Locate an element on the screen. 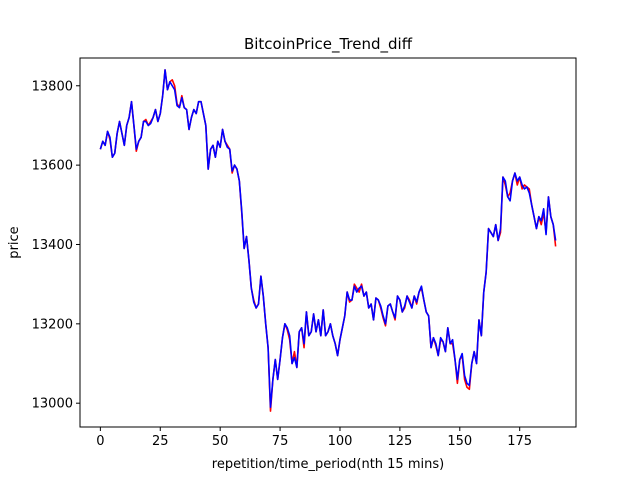 The image size is (640, 480). y-axis-ticks: 13000 13200 13400 13600 13800 is located at coordinates (56, 245).